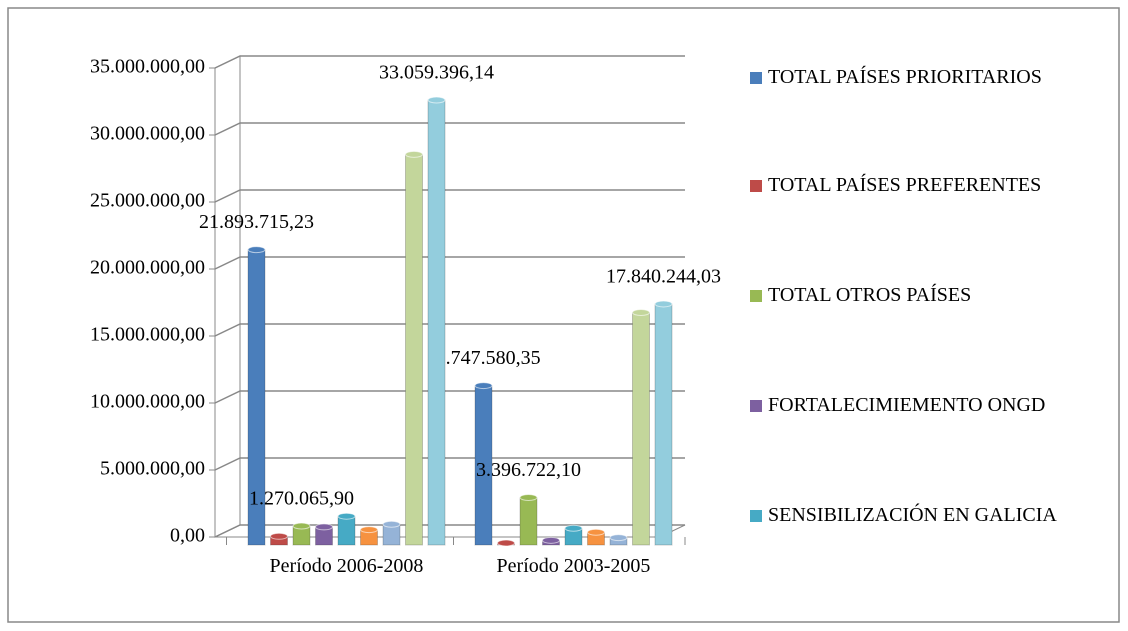 Image resolution: width=1128 pixels, height=631 pixels. I want to click on x-tick-label: Período 2006-2008, so click(346, 566).